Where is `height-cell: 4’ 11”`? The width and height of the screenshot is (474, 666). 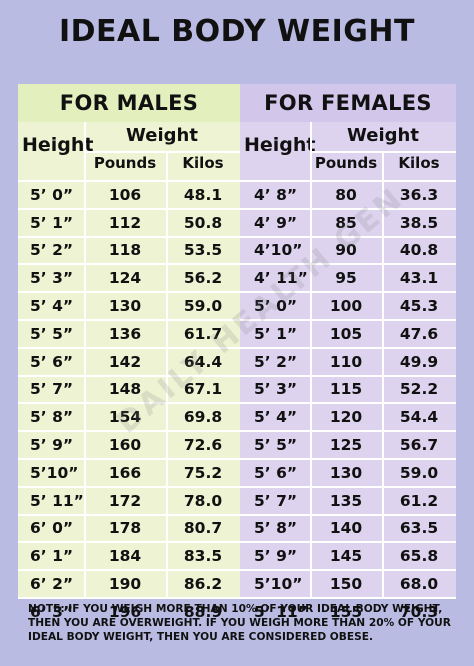 height-cell: 4’ 11” is located at coordinates (281, 278).